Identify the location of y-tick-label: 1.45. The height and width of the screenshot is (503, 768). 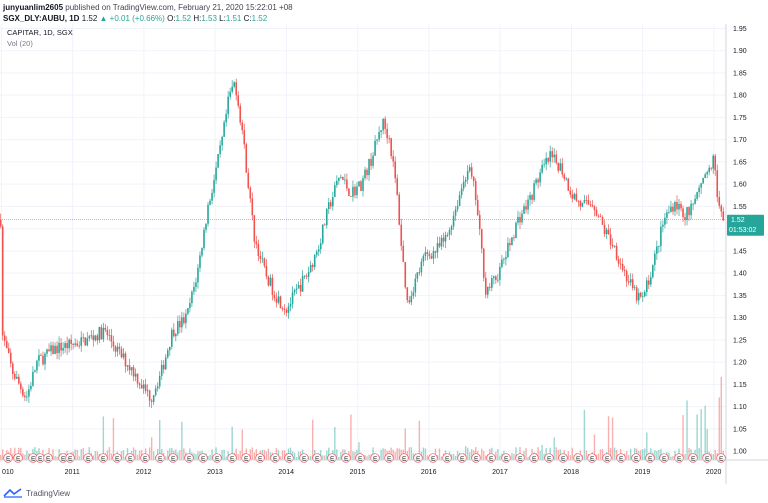
(740, 251).